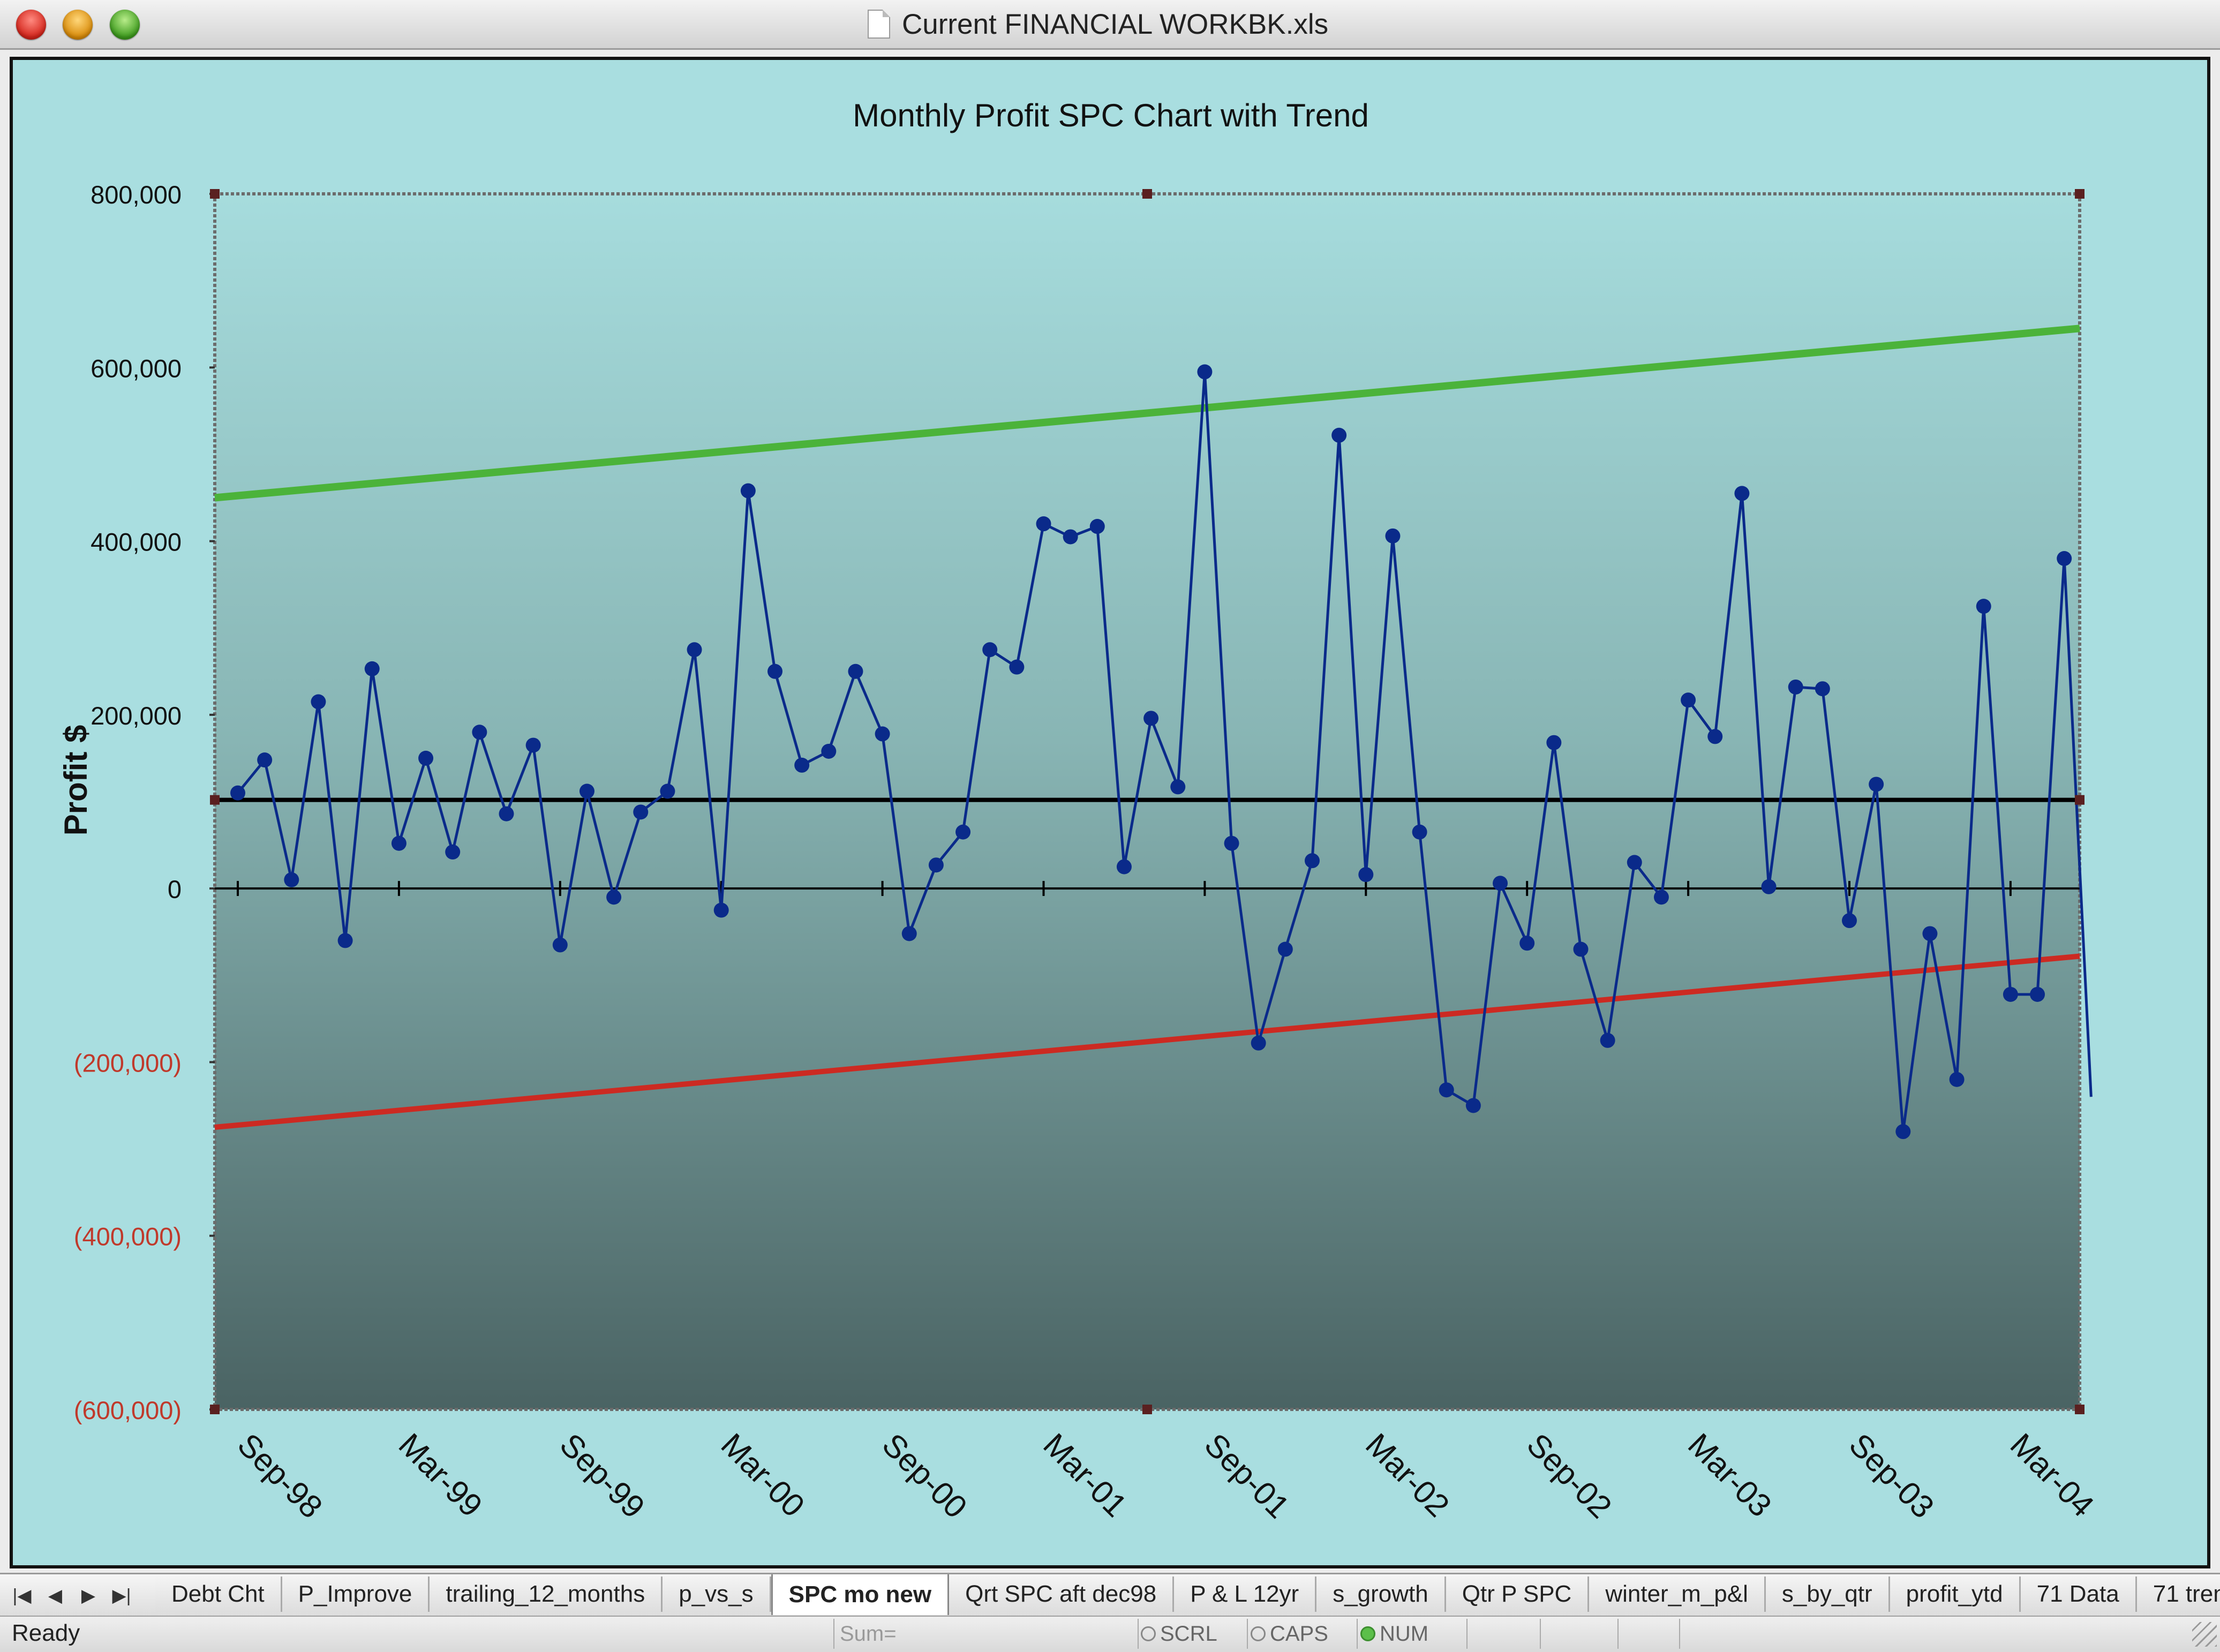 The width and height of the screenshot is (2220, 1652). I want to click on sheet-tab: profit_ytd, so click(1955, 1594).